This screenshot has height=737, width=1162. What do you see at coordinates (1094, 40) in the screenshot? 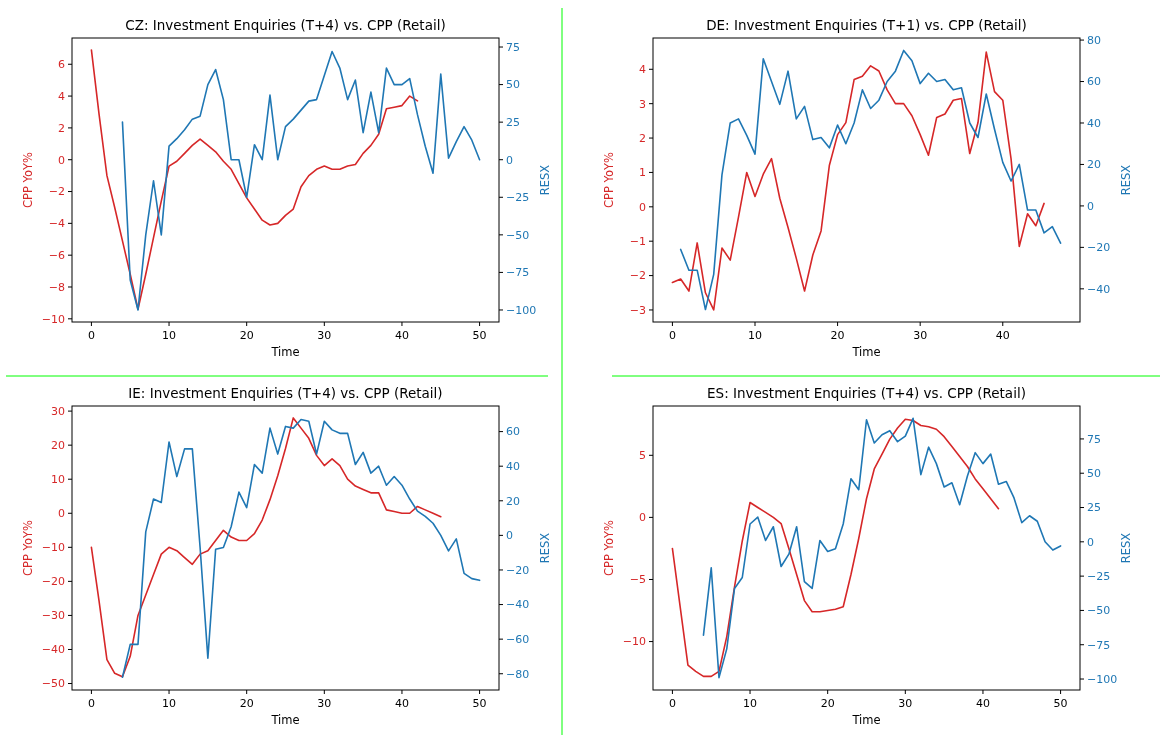
I see `y2-tick-label: 80` at bounding box center [1094, 40].